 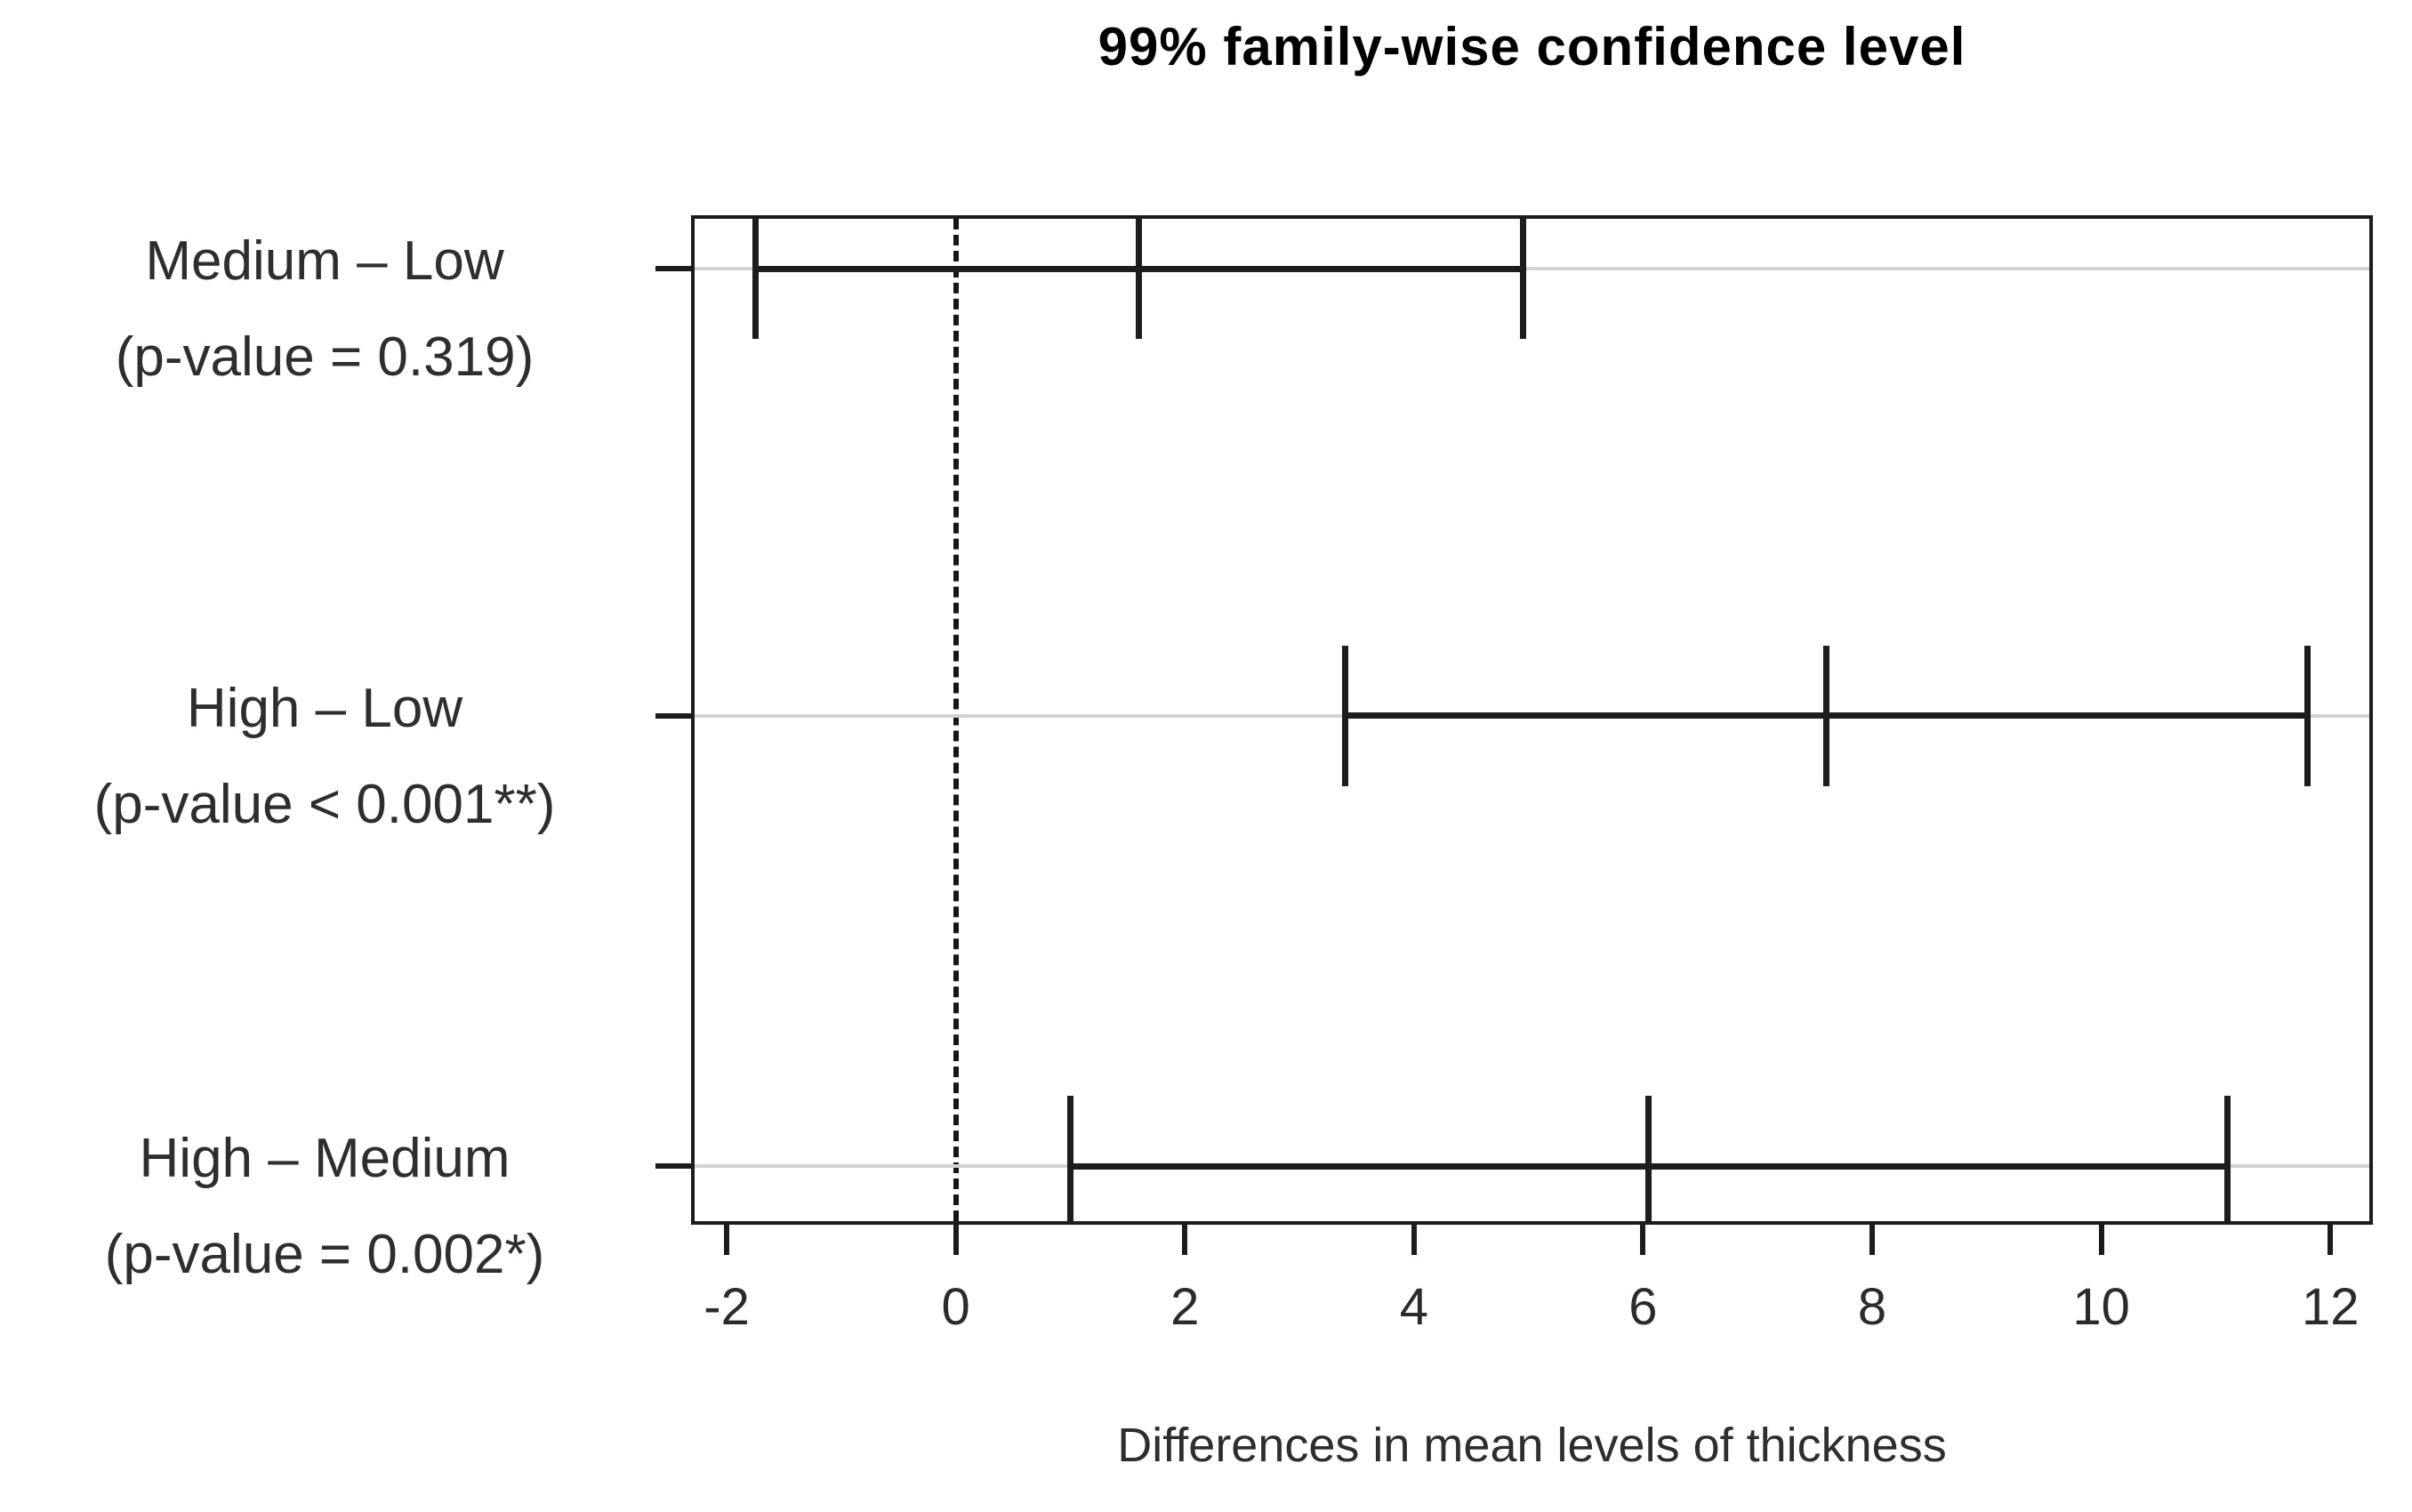 What do you see at coordinates (2330, 1307) in the screenshot?
I see `x-axis-tick-label: 12` at bounding box center [2330, 1307].